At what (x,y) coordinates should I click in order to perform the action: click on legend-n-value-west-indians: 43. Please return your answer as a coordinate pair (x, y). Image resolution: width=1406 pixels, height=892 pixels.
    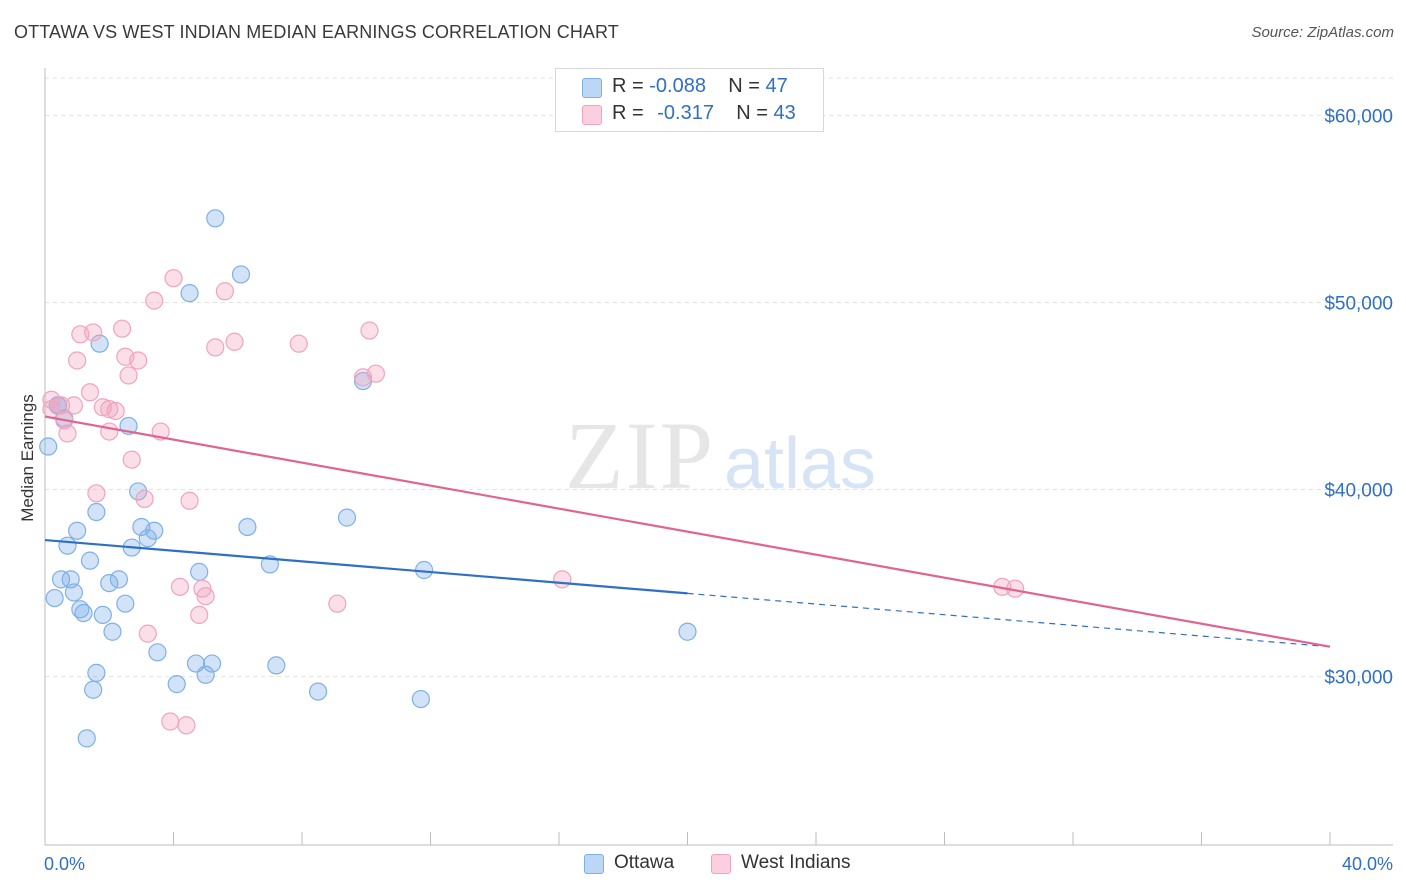
    Looking at the image, I should click on (784, 113).